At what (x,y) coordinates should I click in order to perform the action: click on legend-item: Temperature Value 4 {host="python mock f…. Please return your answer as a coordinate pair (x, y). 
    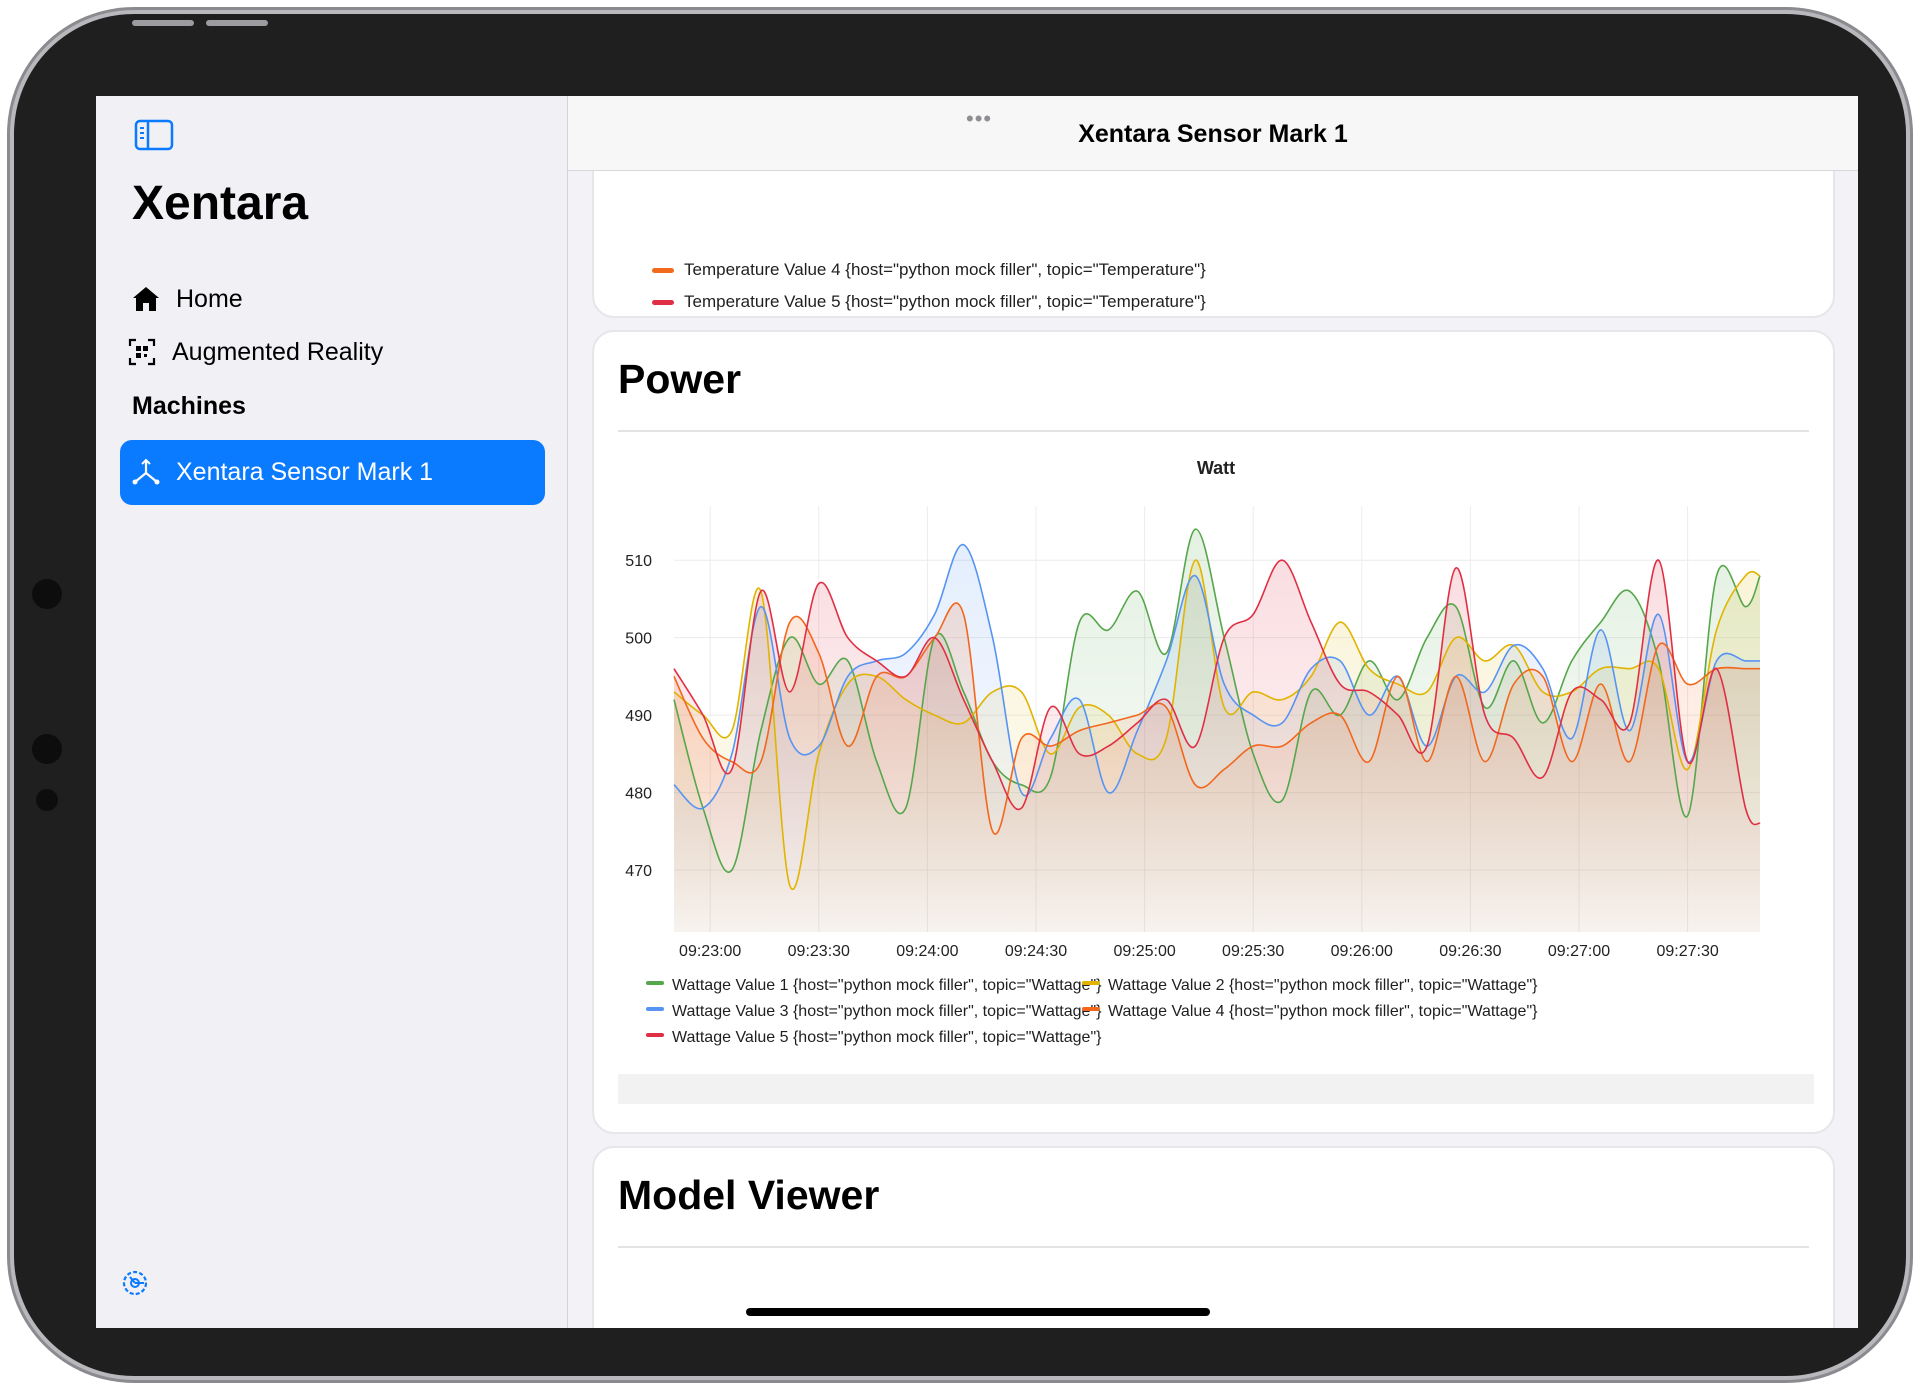
    Looking at the image, I should click on (929, 270).